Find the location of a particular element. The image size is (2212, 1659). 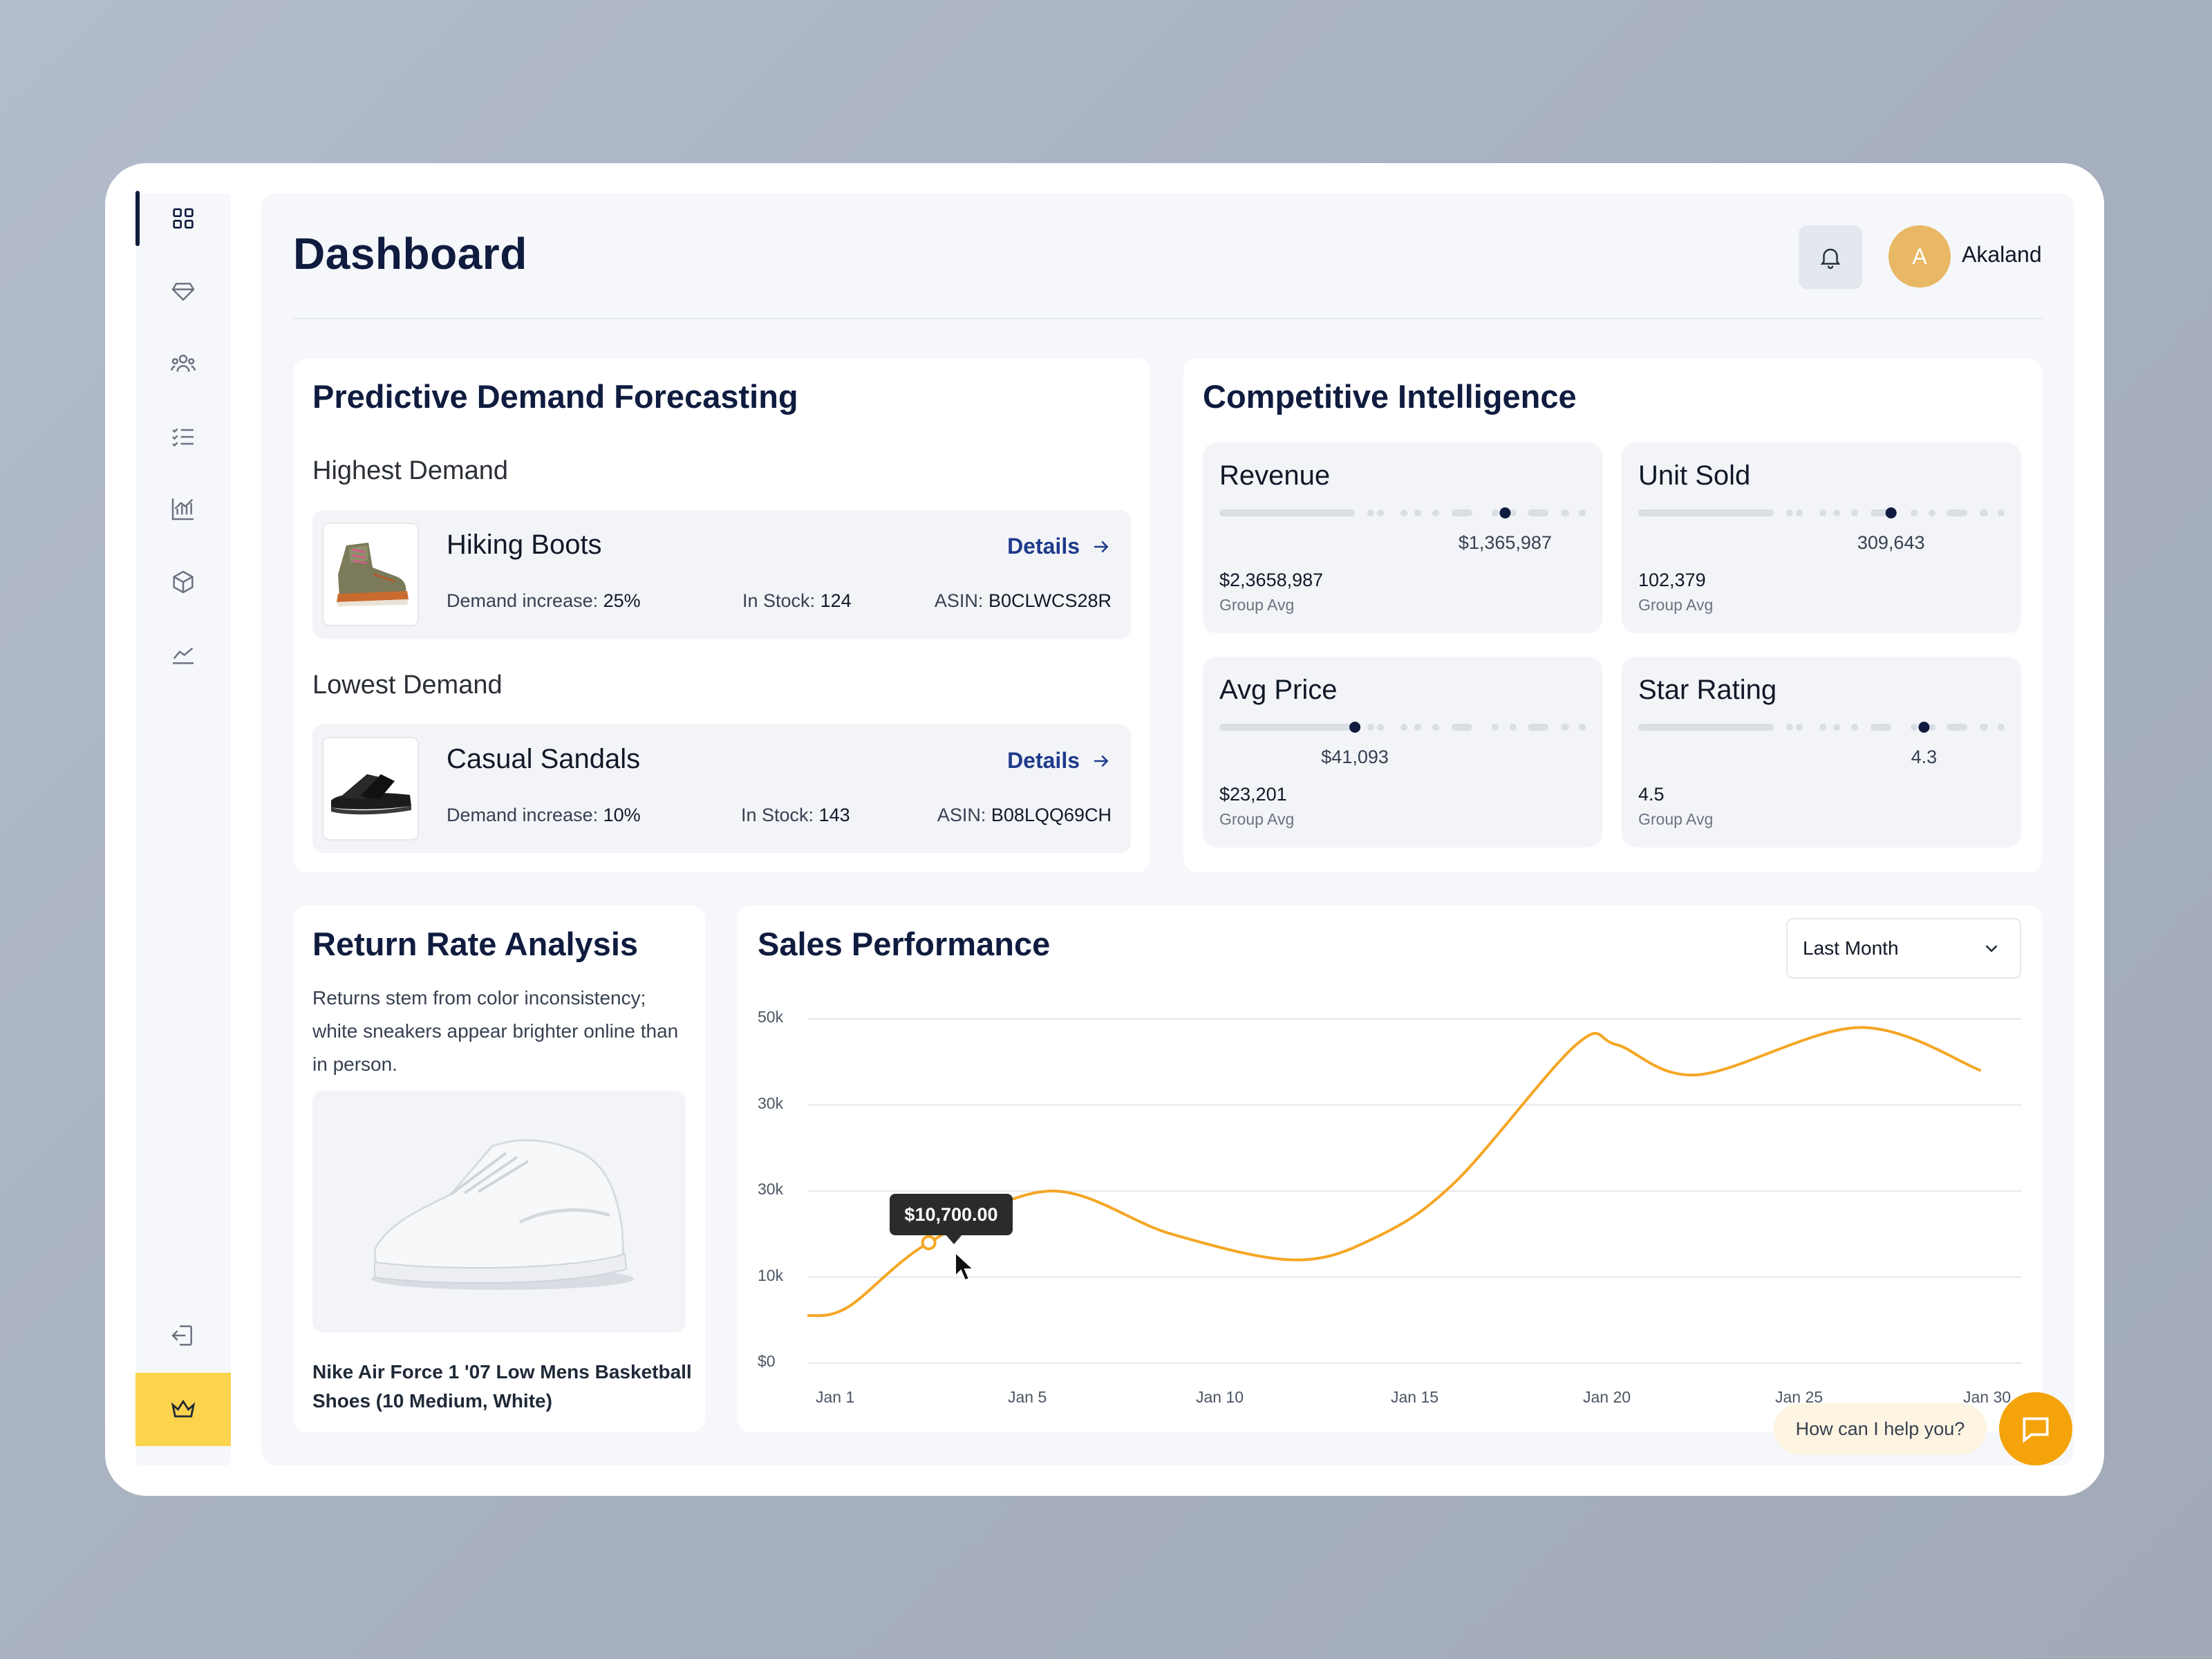

sidebar-item-pricing is located at coordinates (183, 291).